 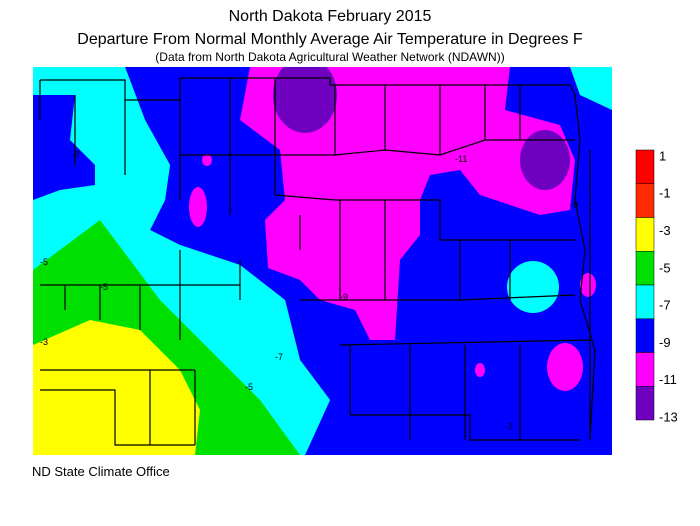 What do you see at coordinates (665, 193) in the screenshot?
I see `legend-label: -1` at bounding box center [665, 193].